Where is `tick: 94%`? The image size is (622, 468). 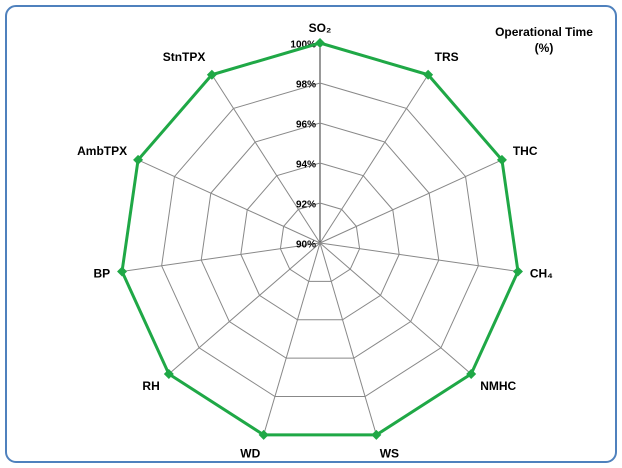 tick: 94% is located at coordinates (306, 165).